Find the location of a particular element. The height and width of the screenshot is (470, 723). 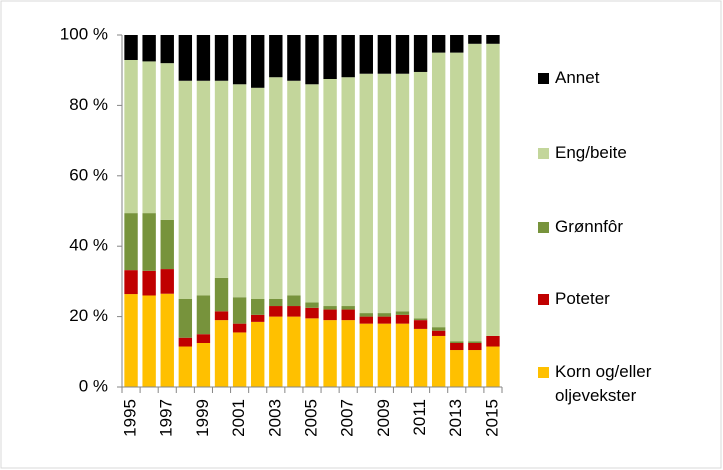

y-tick-label: 40 % is located at coordinates (88, 245).